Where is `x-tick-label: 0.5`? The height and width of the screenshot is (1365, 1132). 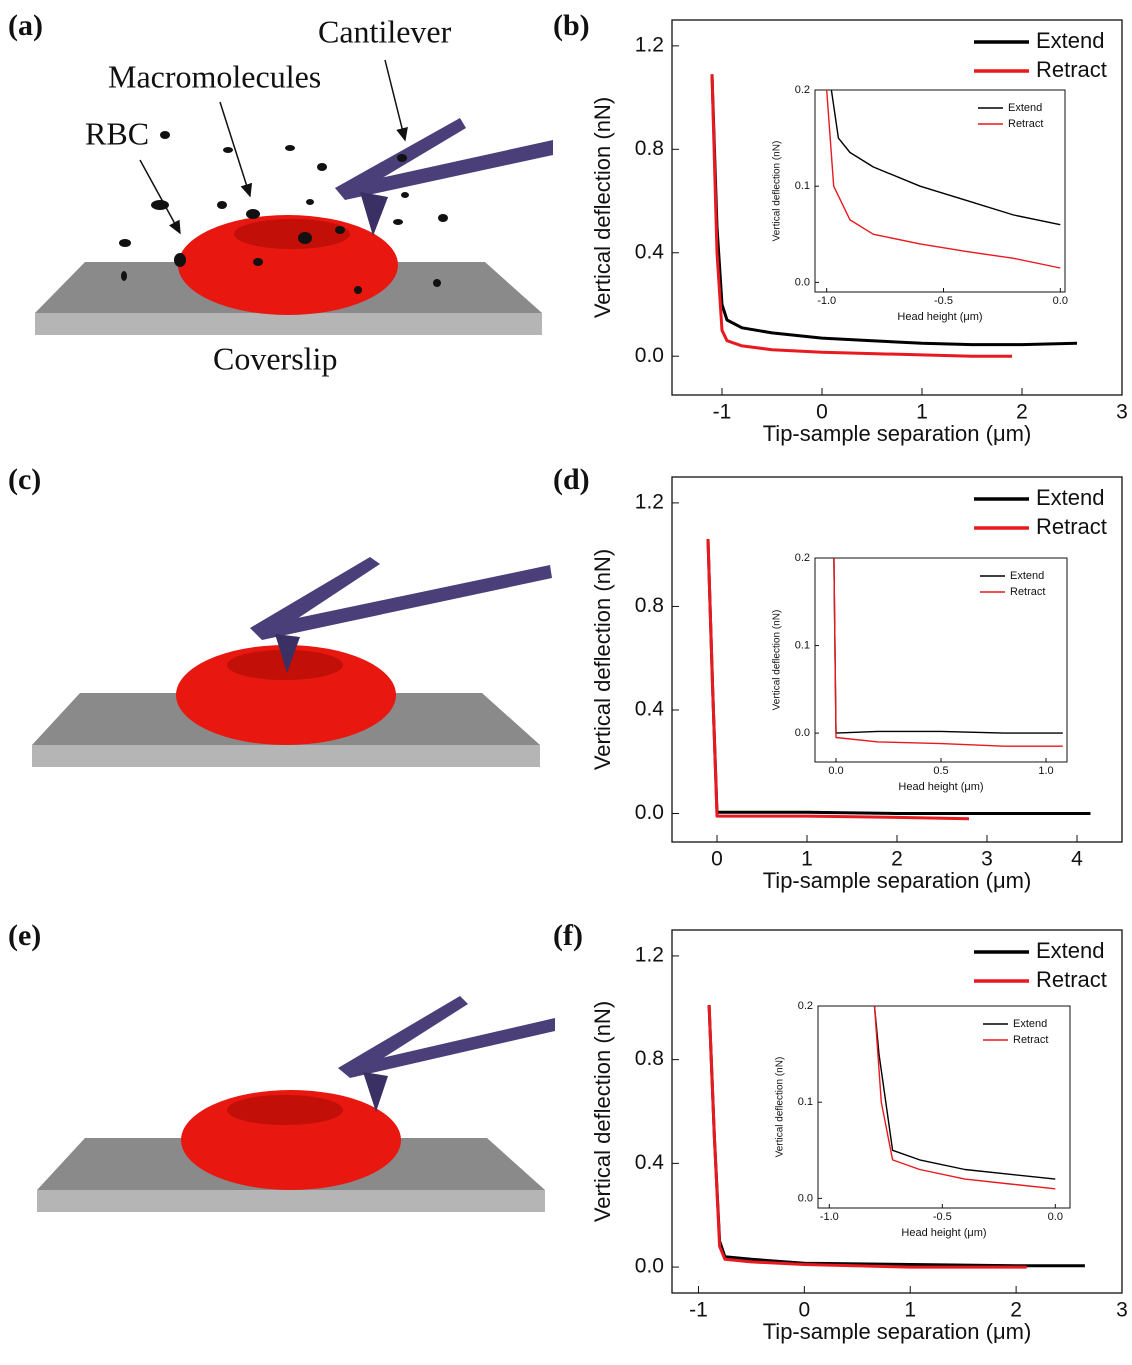 x-tick-label: 0.5 is located at coordinates (940, 771).